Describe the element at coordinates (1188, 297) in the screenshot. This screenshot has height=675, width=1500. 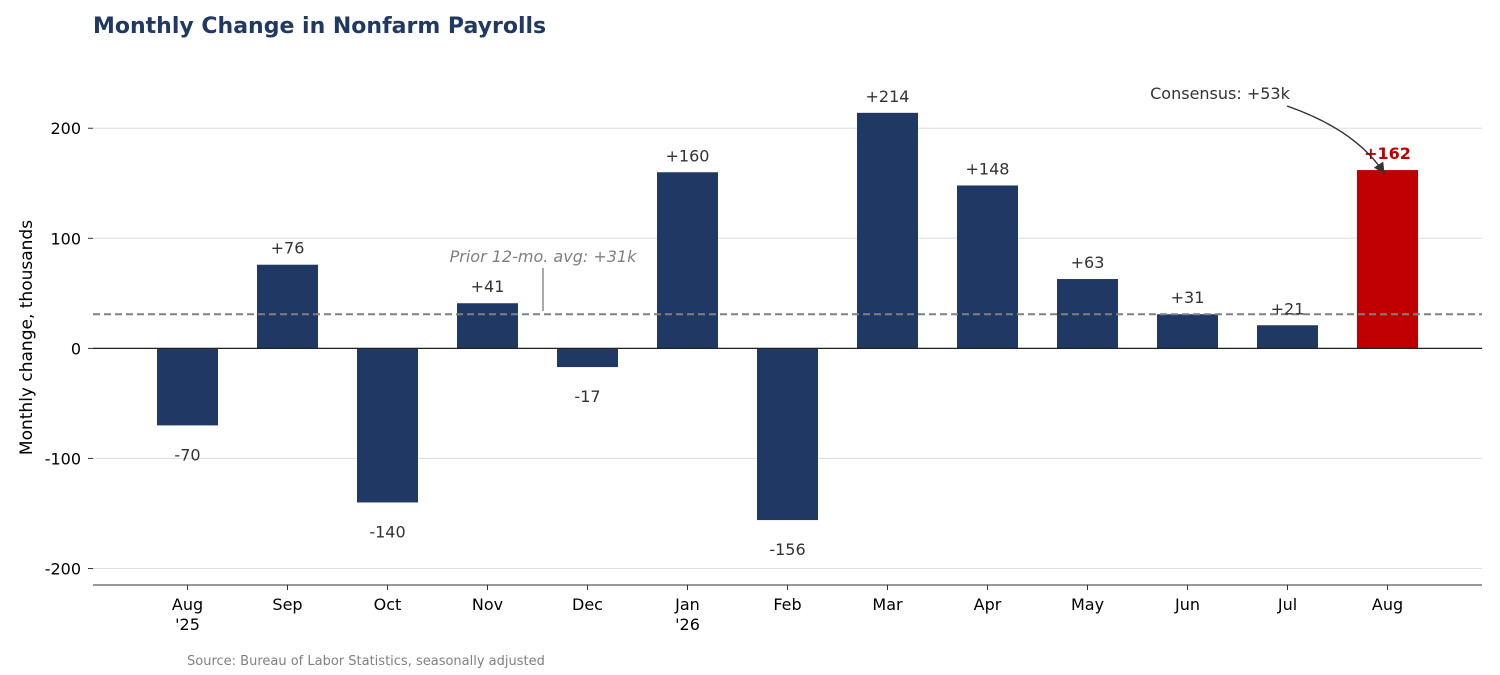
I see `data-label: +31` at that location.